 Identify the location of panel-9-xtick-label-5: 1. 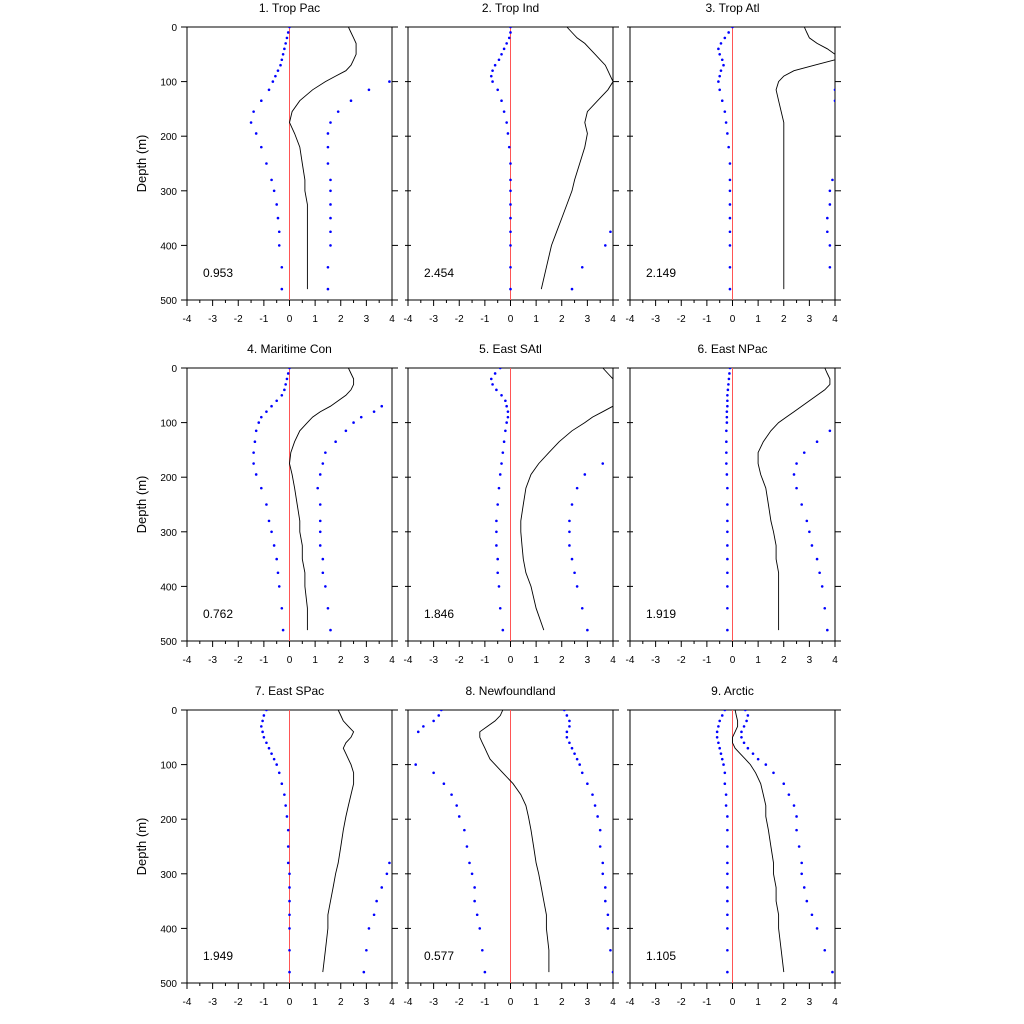
(758, 1002).